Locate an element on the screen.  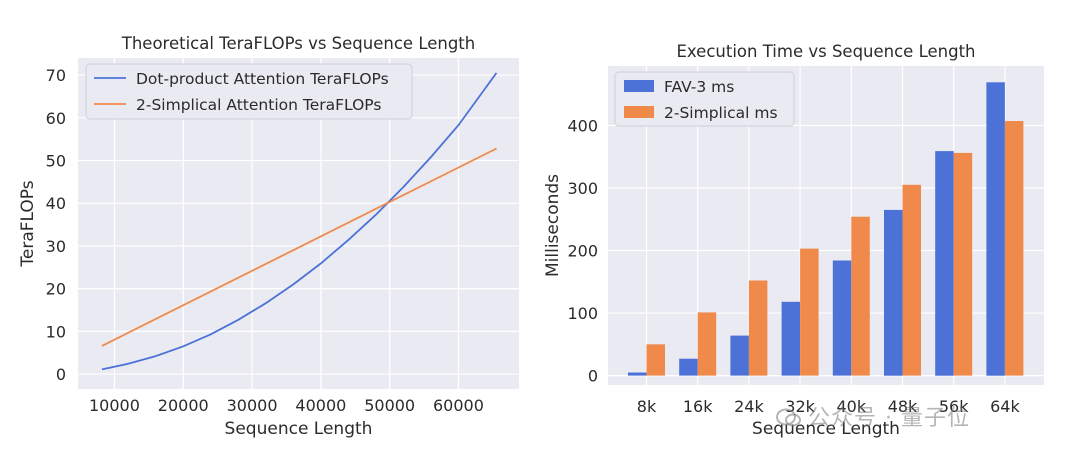
legend-label: FAV-3 ms is located at coordinates (699, 87).